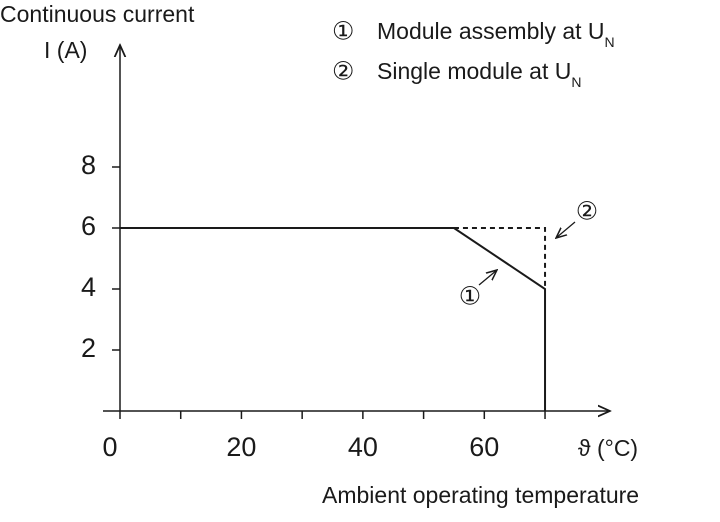 This screenshot has width=720, height=522. I want to click on series-annotation: ①, so click(470, 297).